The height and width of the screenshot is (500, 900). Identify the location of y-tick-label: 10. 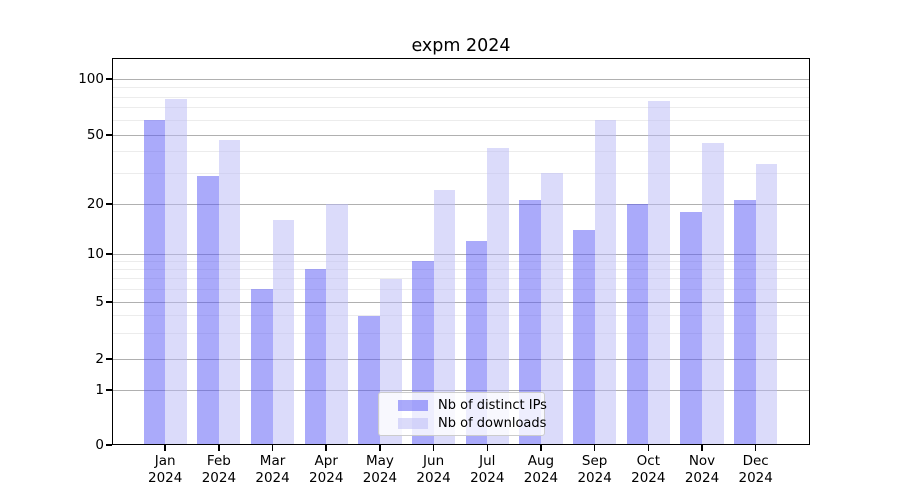
(95, 254).